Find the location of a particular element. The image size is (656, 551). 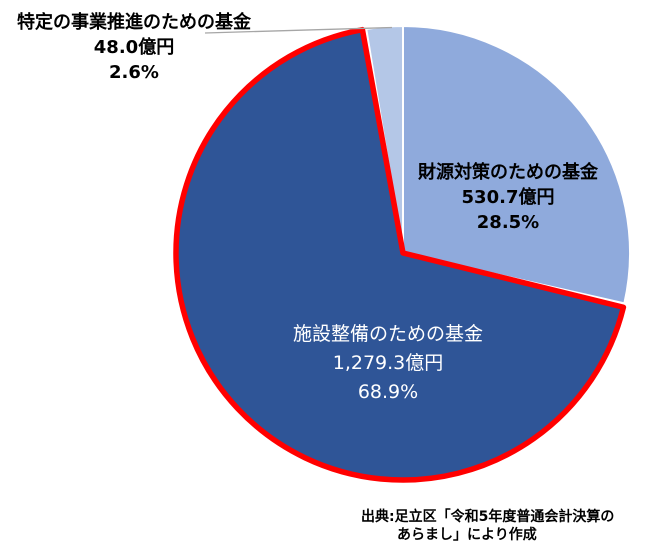

source-line-2: あらまし」により作成 is located at coordinates (467, 535).